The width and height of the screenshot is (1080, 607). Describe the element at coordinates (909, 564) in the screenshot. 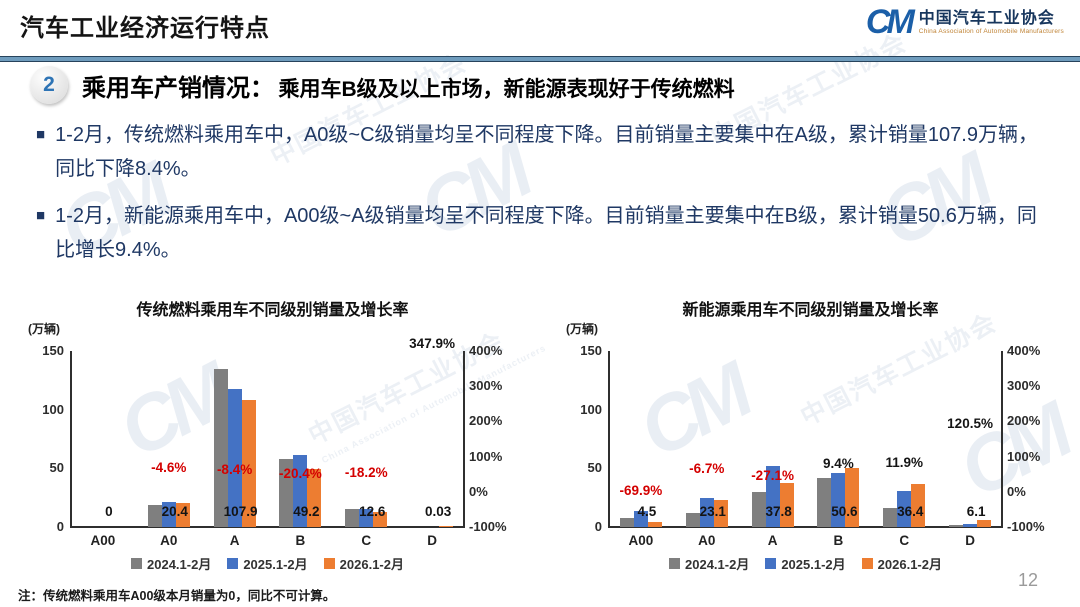

I see `legend-label: 2026.1-2月` at that location.